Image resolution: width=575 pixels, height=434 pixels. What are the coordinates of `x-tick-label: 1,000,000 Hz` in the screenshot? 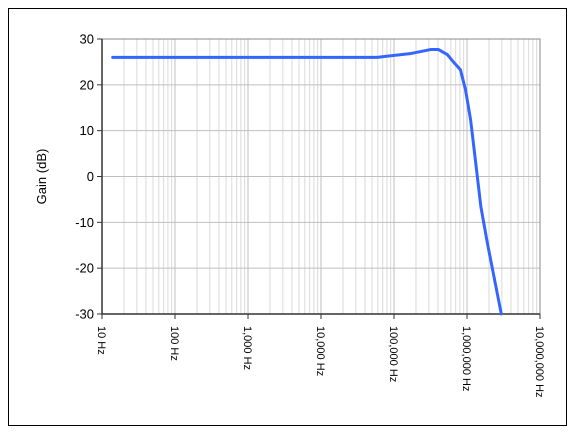 It's located at (466, 359).